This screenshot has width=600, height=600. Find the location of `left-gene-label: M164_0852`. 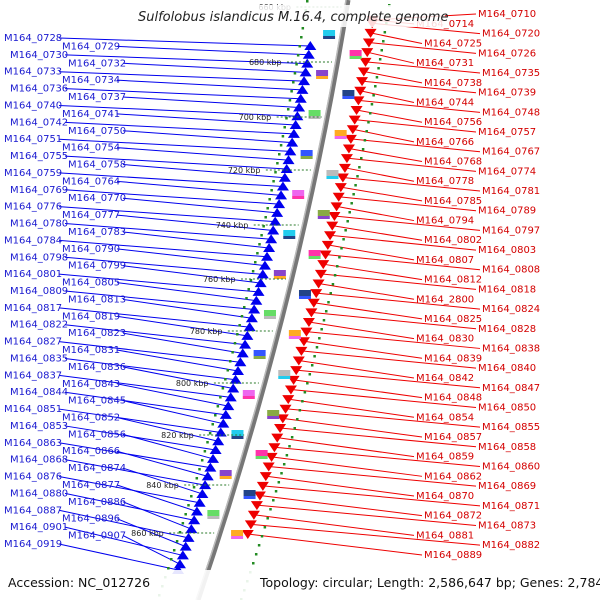

left-gene-label: M164_0852 is located at coordinates (91, 418).